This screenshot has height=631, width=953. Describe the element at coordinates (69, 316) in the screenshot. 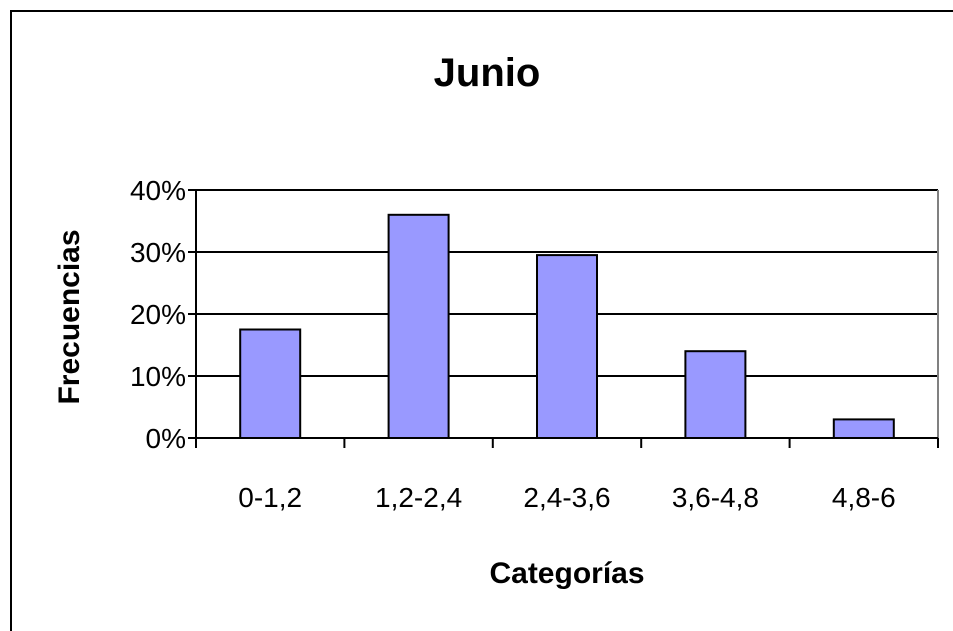

I see `y-axis-title: Frecuencias` at that location.